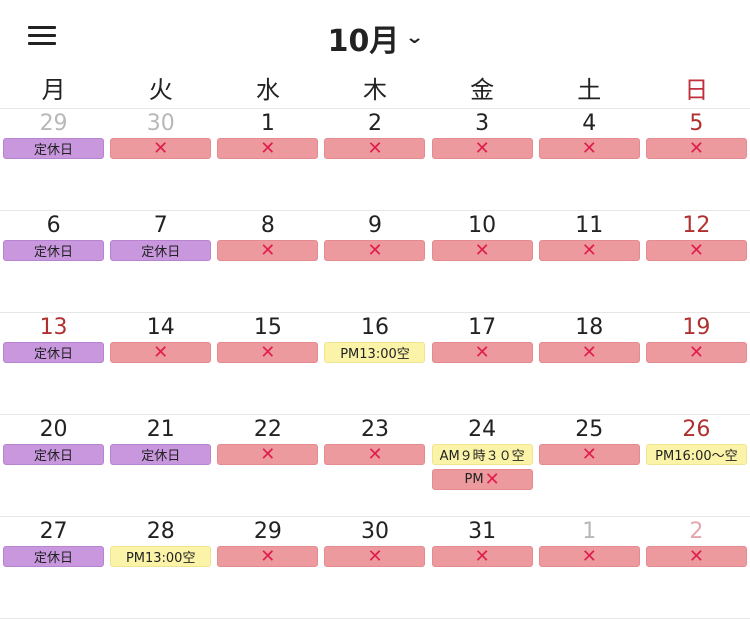  Describe the element at coordinates (53, 261) in the screenshot. I see `calendar-day-cell: 6 定休日` at that location.